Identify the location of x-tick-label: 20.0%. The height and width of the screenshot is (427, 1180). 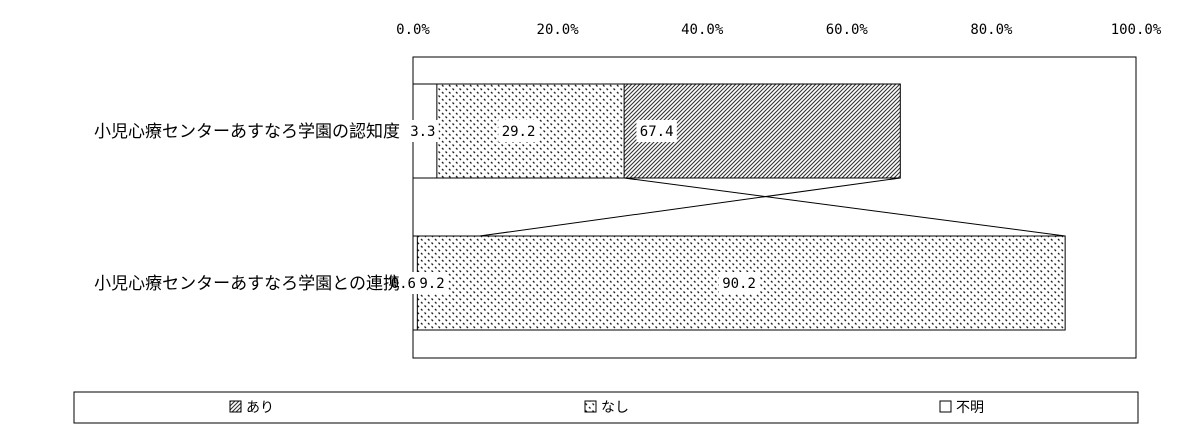
(558, 30).